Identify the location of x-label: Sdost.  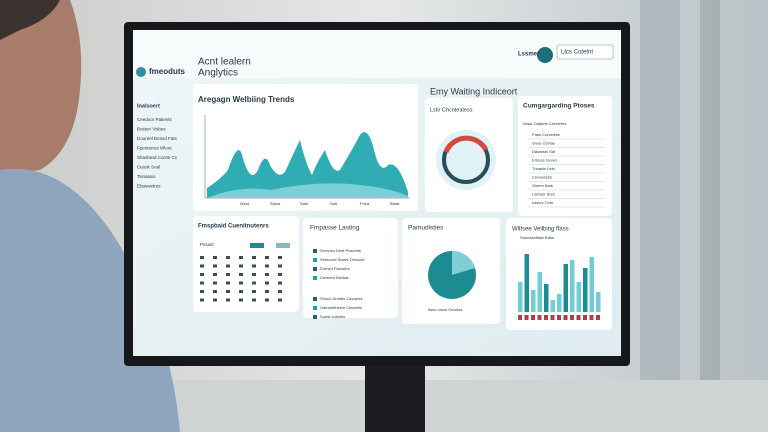
(275, 203).